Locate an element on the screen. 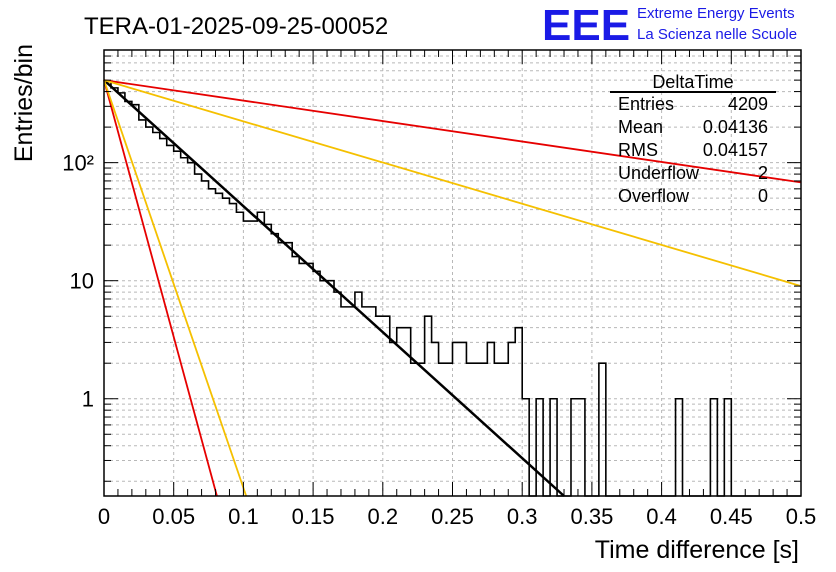 The width and height of the screenshot is (836, 572). x-tick-label: 0.25 is located at coordinates (452, 516).